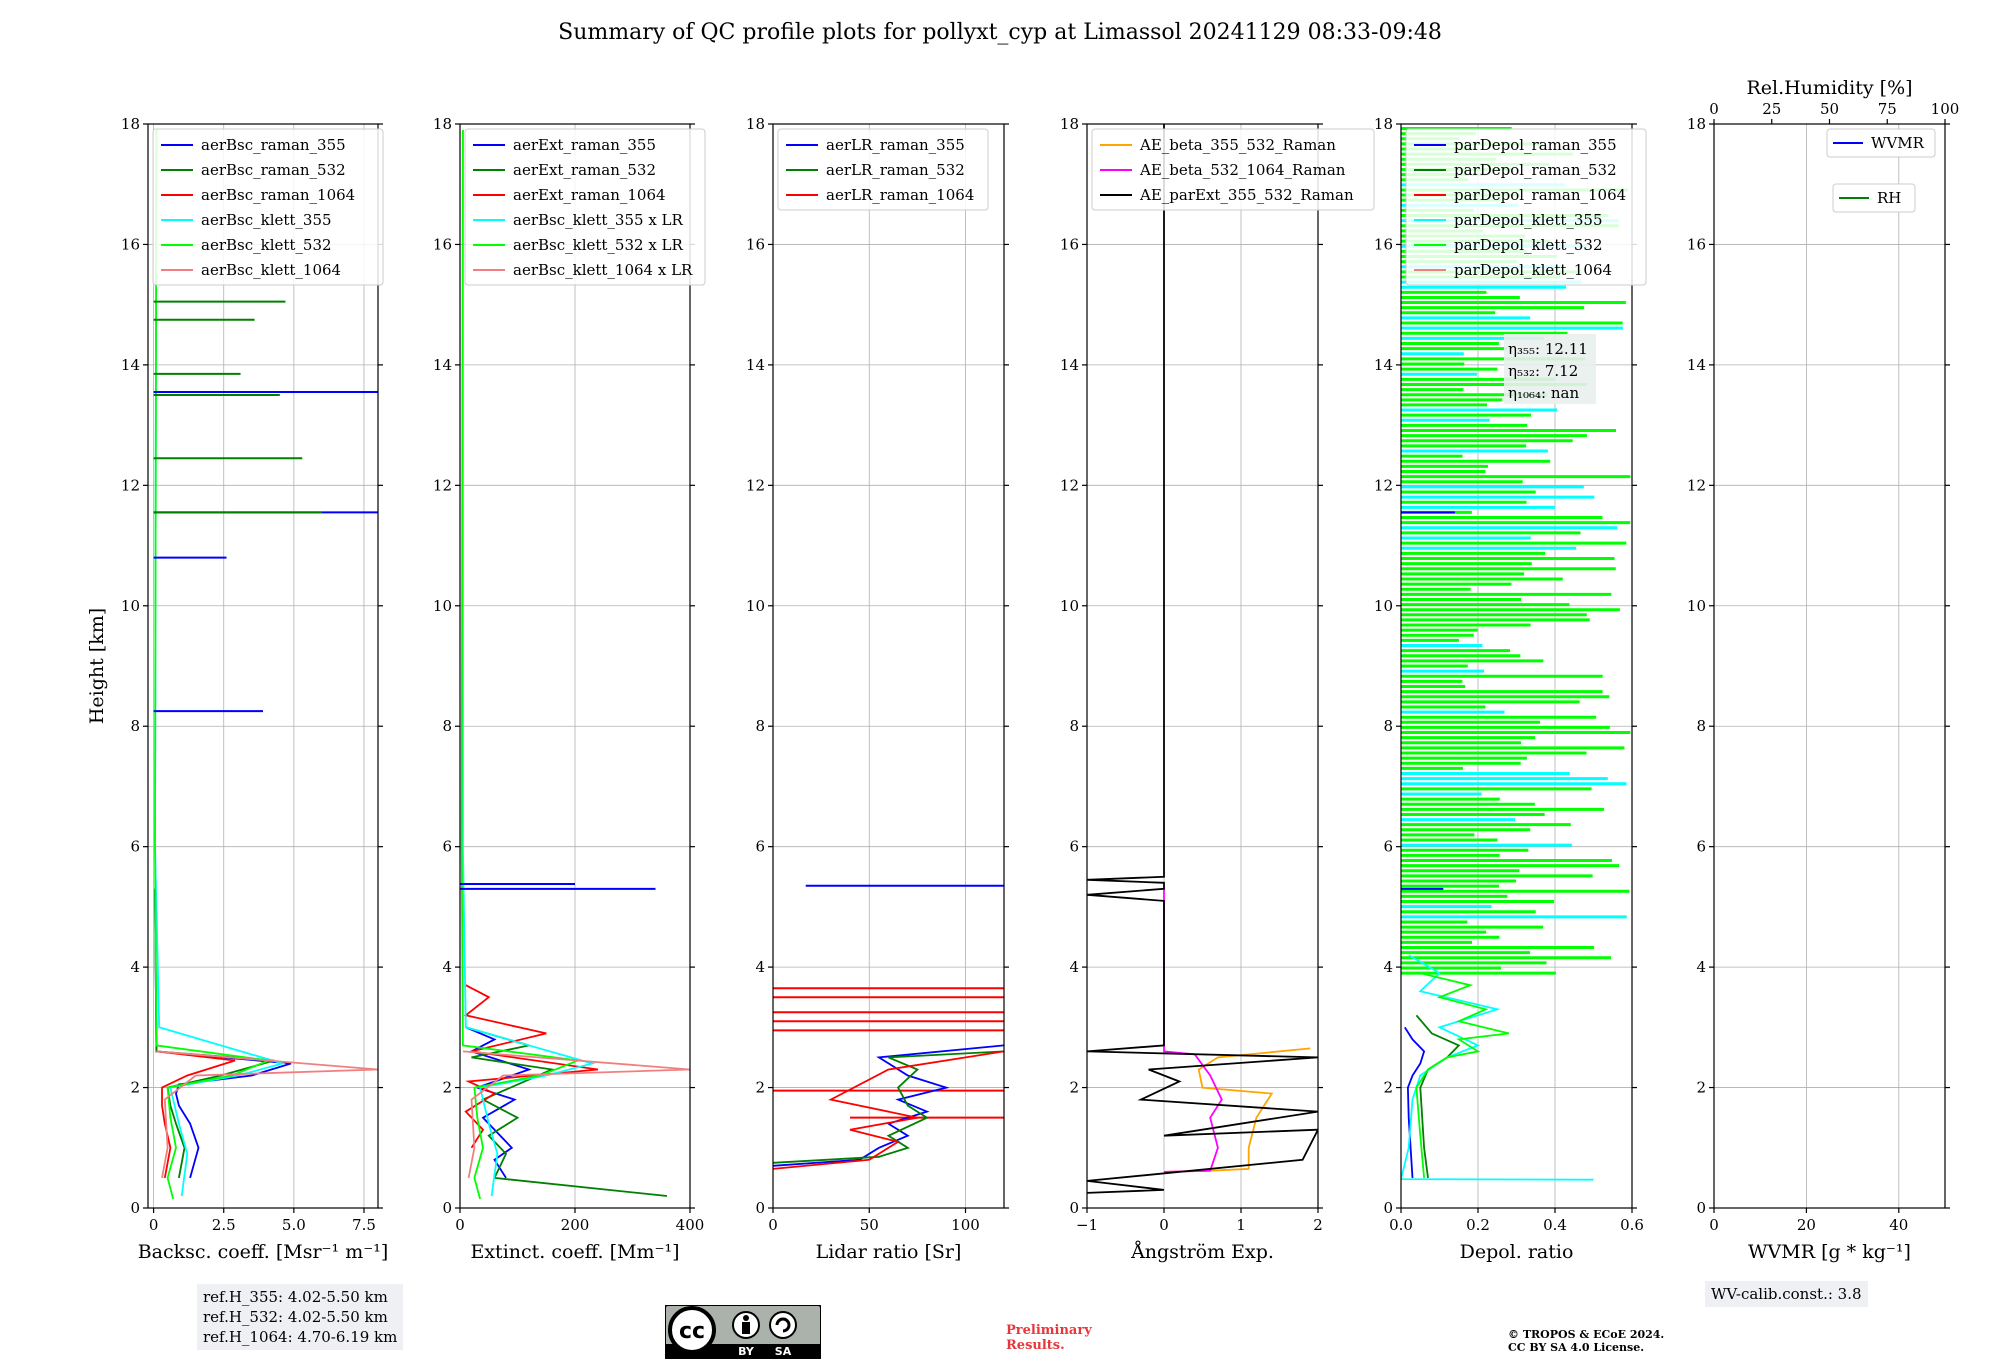 The image size is (2000, 1360). I want to click on x-axis-label: Ångström Exp., so click(1202, 1252).